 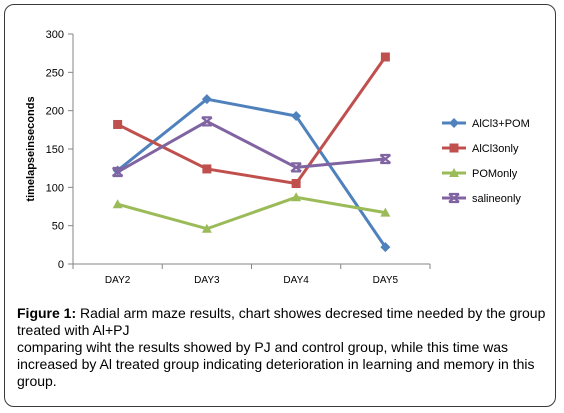 I want to click on x-tick-label: DAY4, so click(x=296, y=280).